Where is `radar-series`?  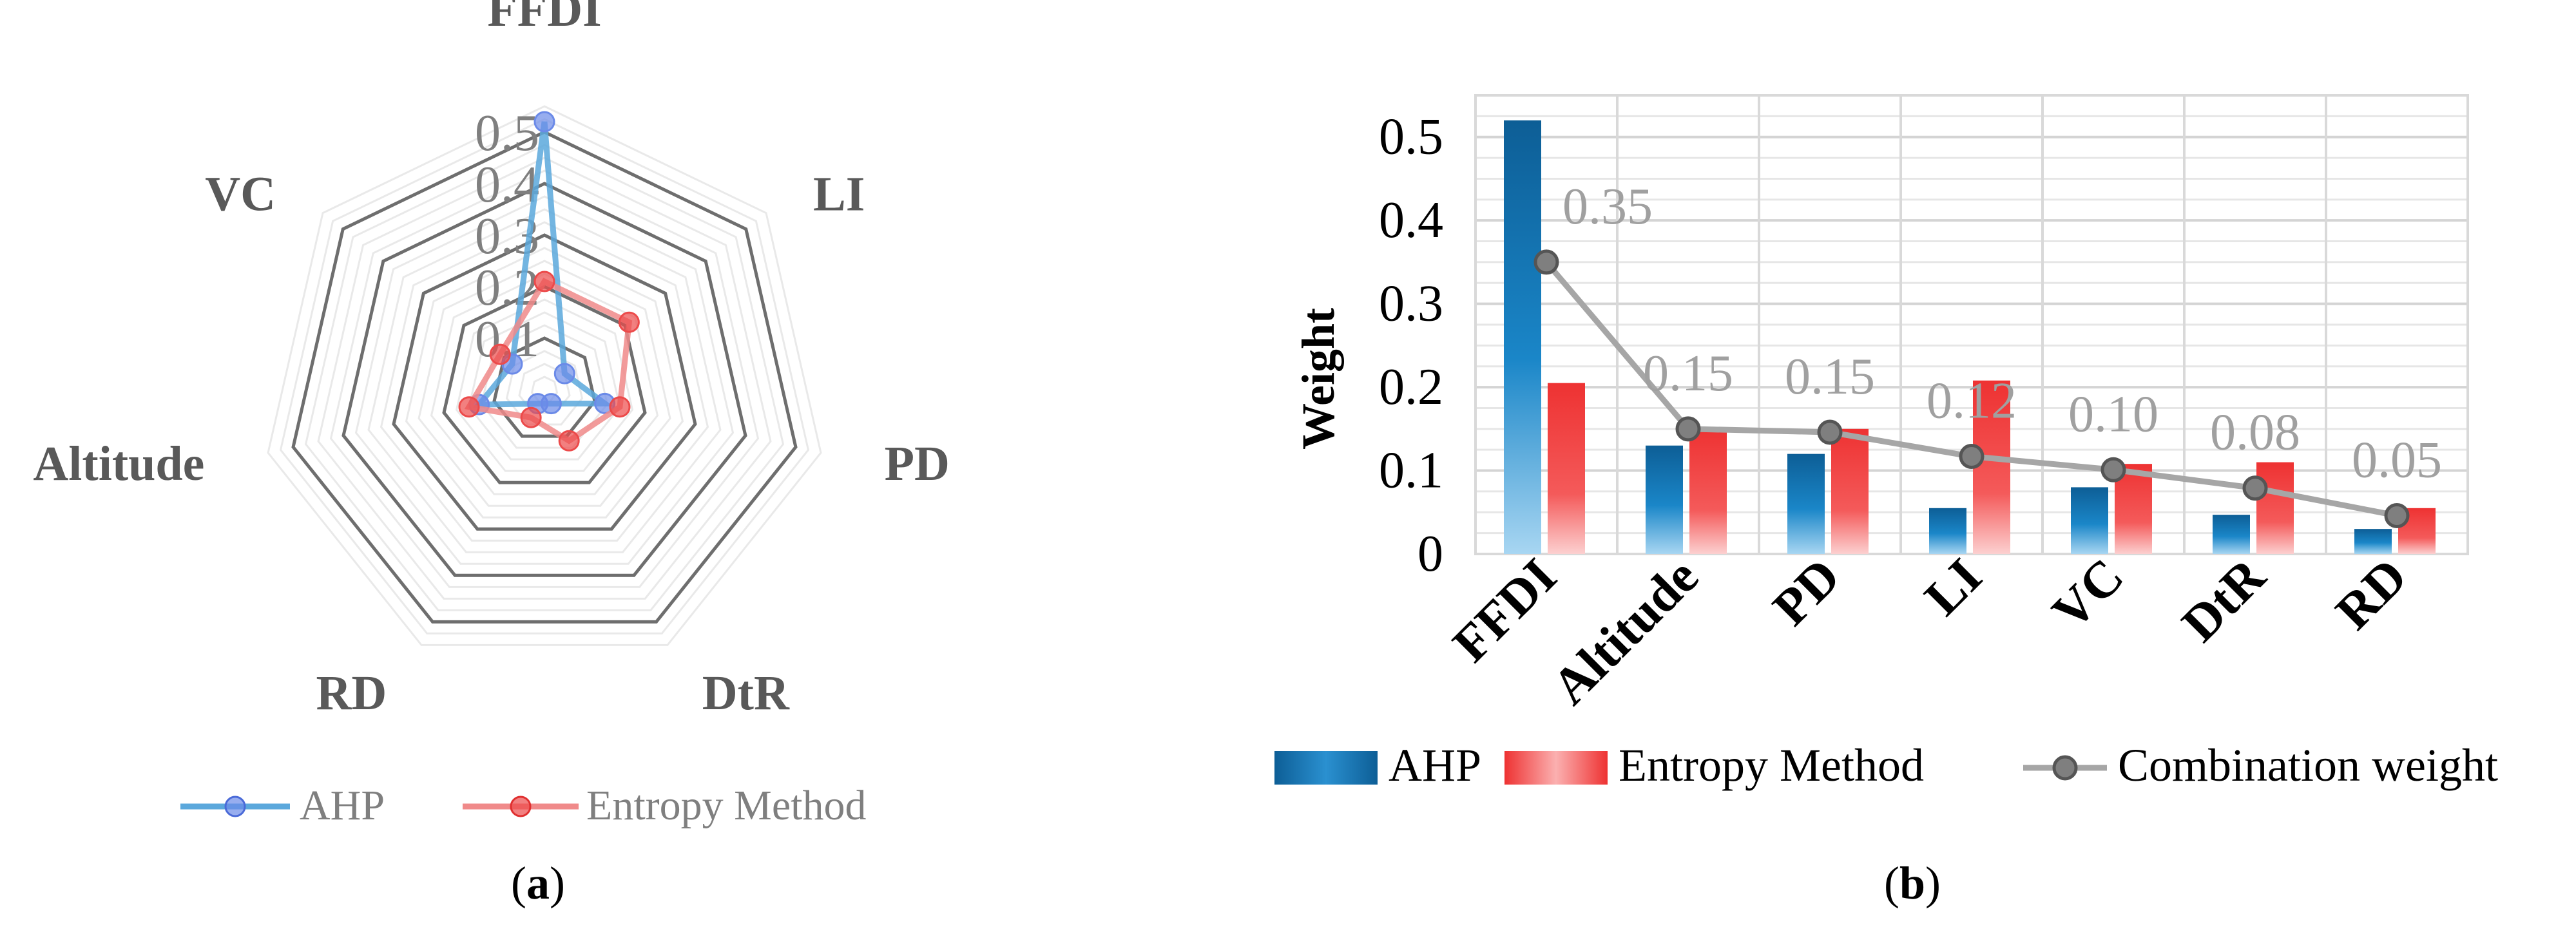 radar-series is located at coordinates (549, 281).